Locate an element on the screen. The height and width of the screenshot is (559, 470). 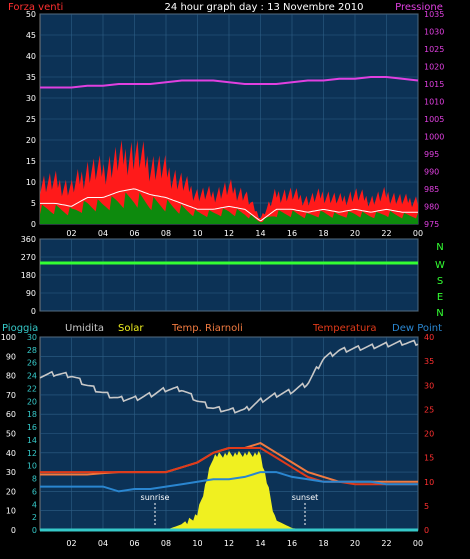
humidity-tick-label: 60 is located at coordinates (11, 414).